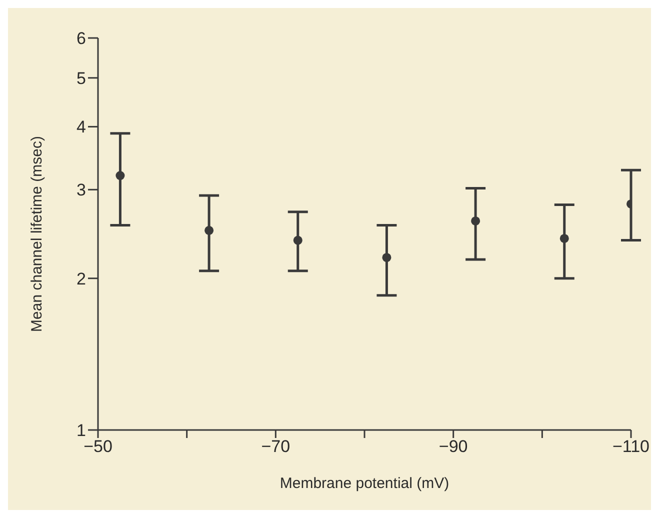 The image size is (659, 518). What do you see at coordinates (81, 278) in the screenshot?
I see `y-tick-label: 2` at bounding box center [81, 278].